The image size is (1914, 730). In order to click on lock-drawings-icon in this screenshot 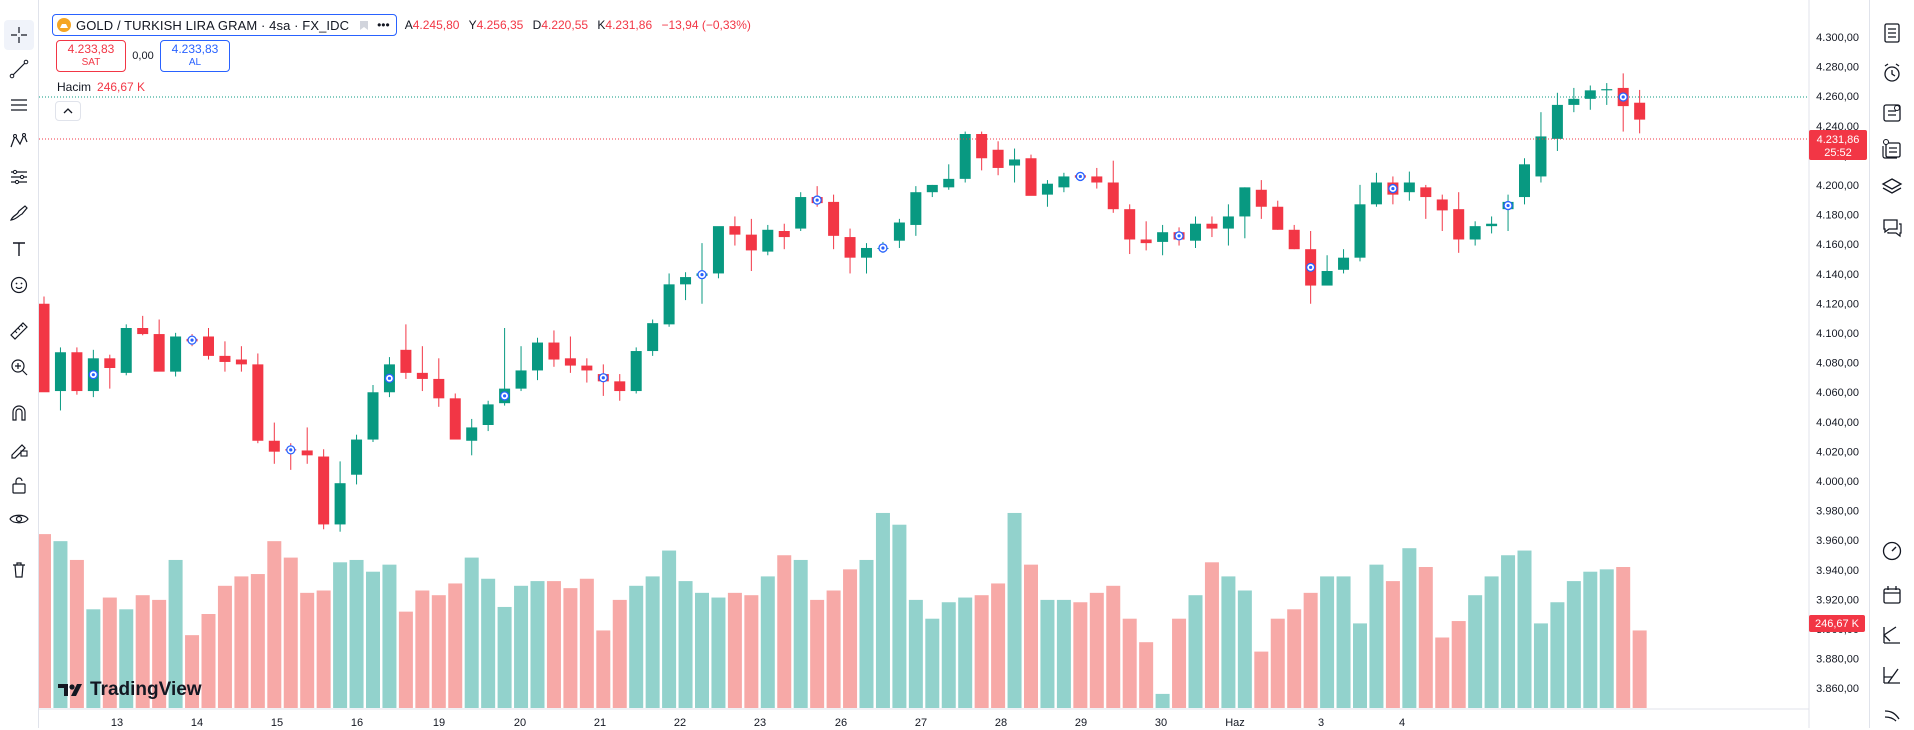, I will do `click(19, 485)`.